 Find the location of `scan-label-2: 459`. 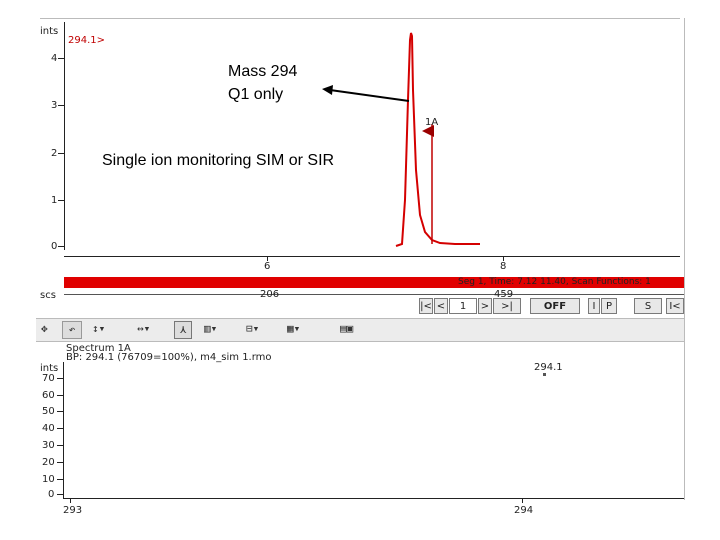

scan-label-2: 459 is located at coordinates (504, 294).